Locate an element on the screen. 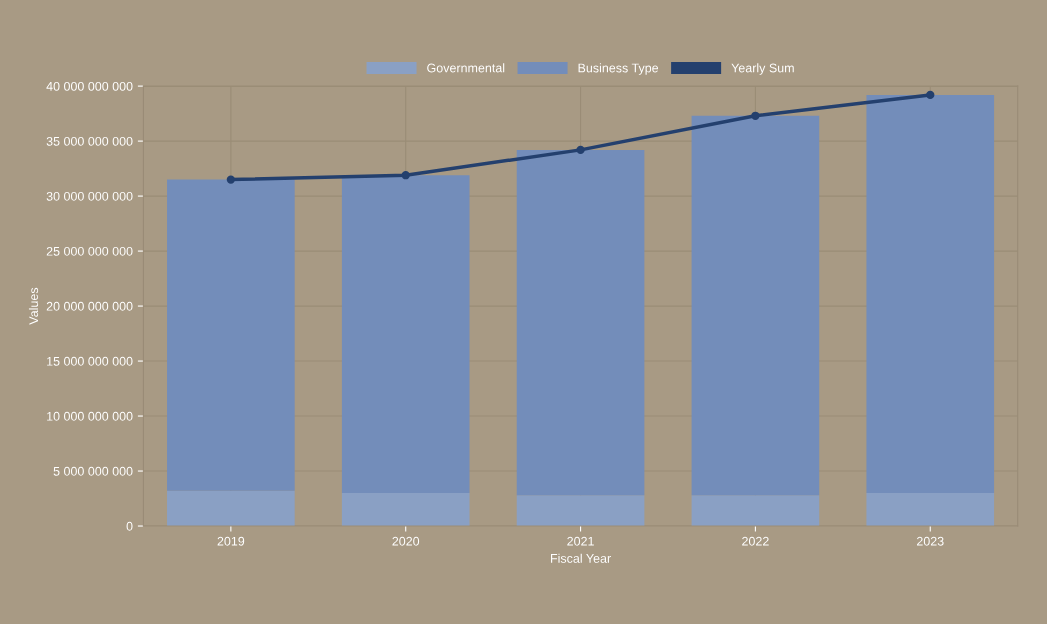  y-tick-label: 10 000 000 000 is located at coordinates (90, 416).